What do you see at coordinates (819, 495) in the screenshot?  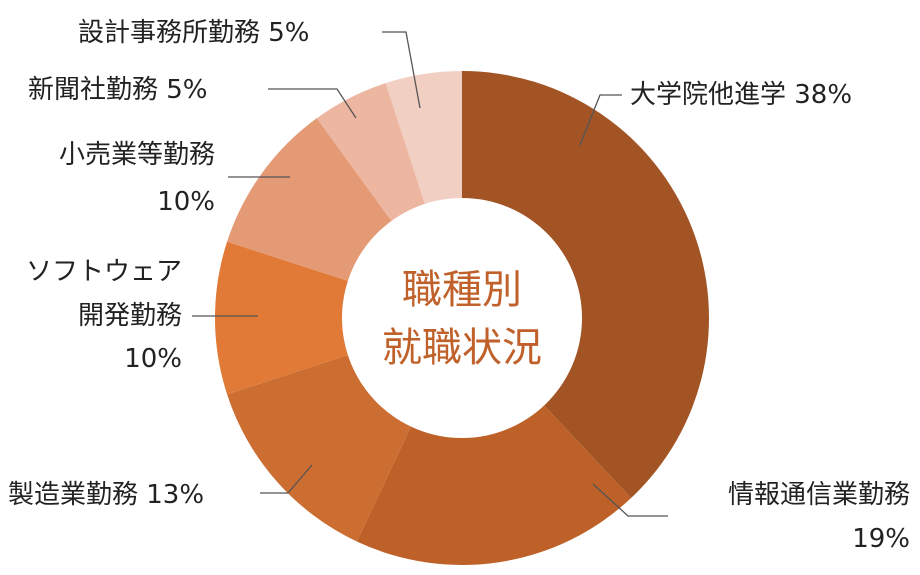 I see `slice-label-2-line-1: 情報通信業勤務` at bounding box center [819, 495].